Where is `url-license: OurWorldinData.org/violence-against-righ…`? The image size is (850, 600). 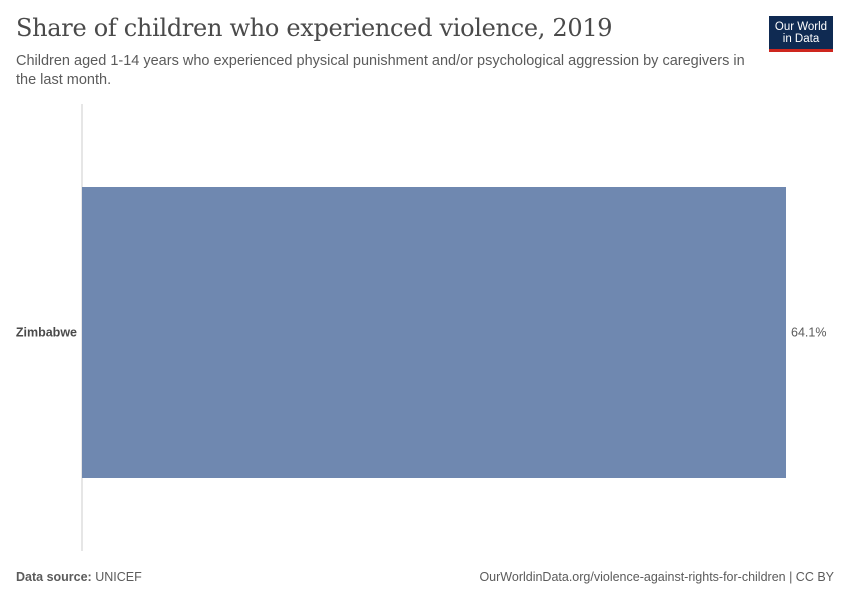 url-license: OurWorldinData.org/violence-against-righ… is located at coordinates (656, 577).